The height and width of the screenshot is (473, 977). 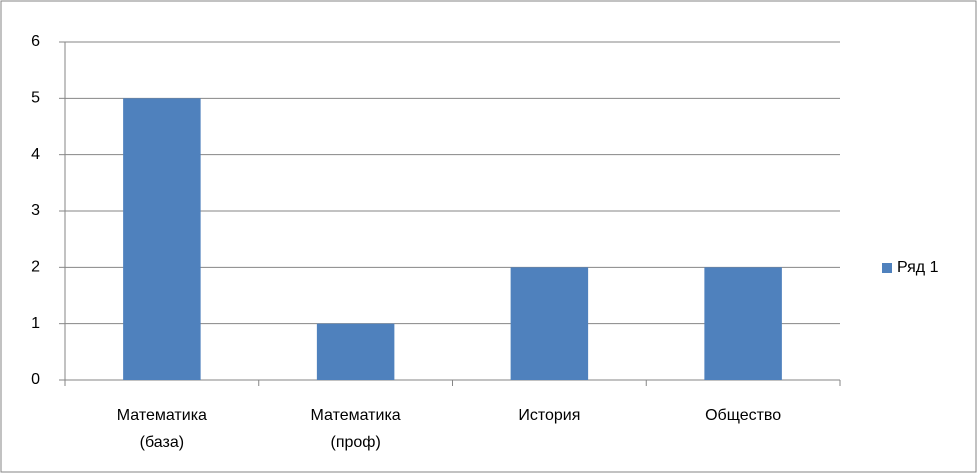 What do you see at coordinates (887, 268) in the screenshot?
I see `legend-swatch` at bounding box center [887, 268].